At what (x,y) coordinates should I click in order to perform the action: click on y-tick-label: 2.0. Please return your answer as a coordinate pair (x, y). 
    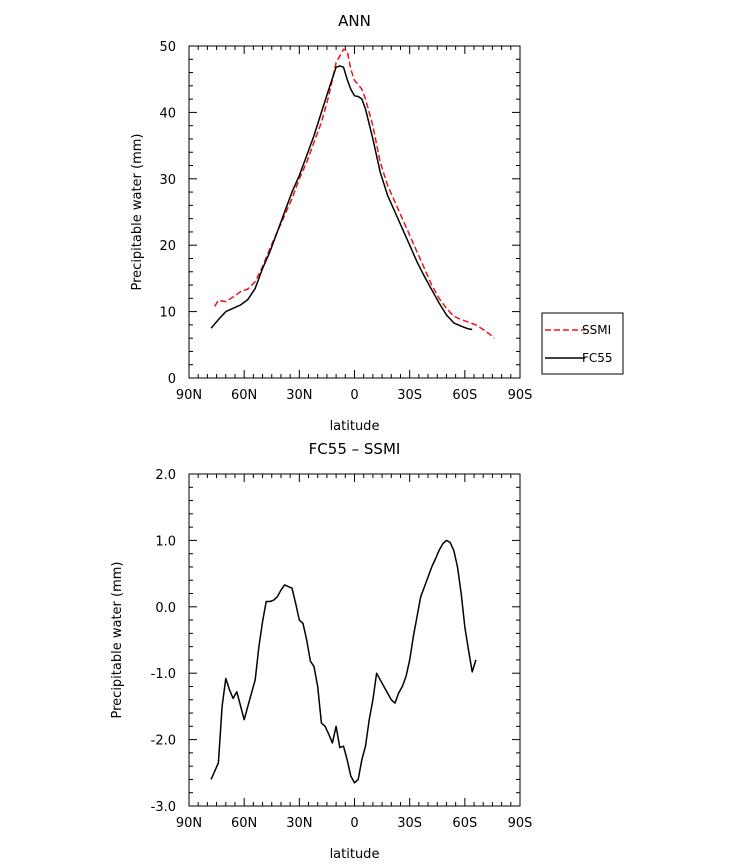
    Looking at the image, I should click on (165, 475).